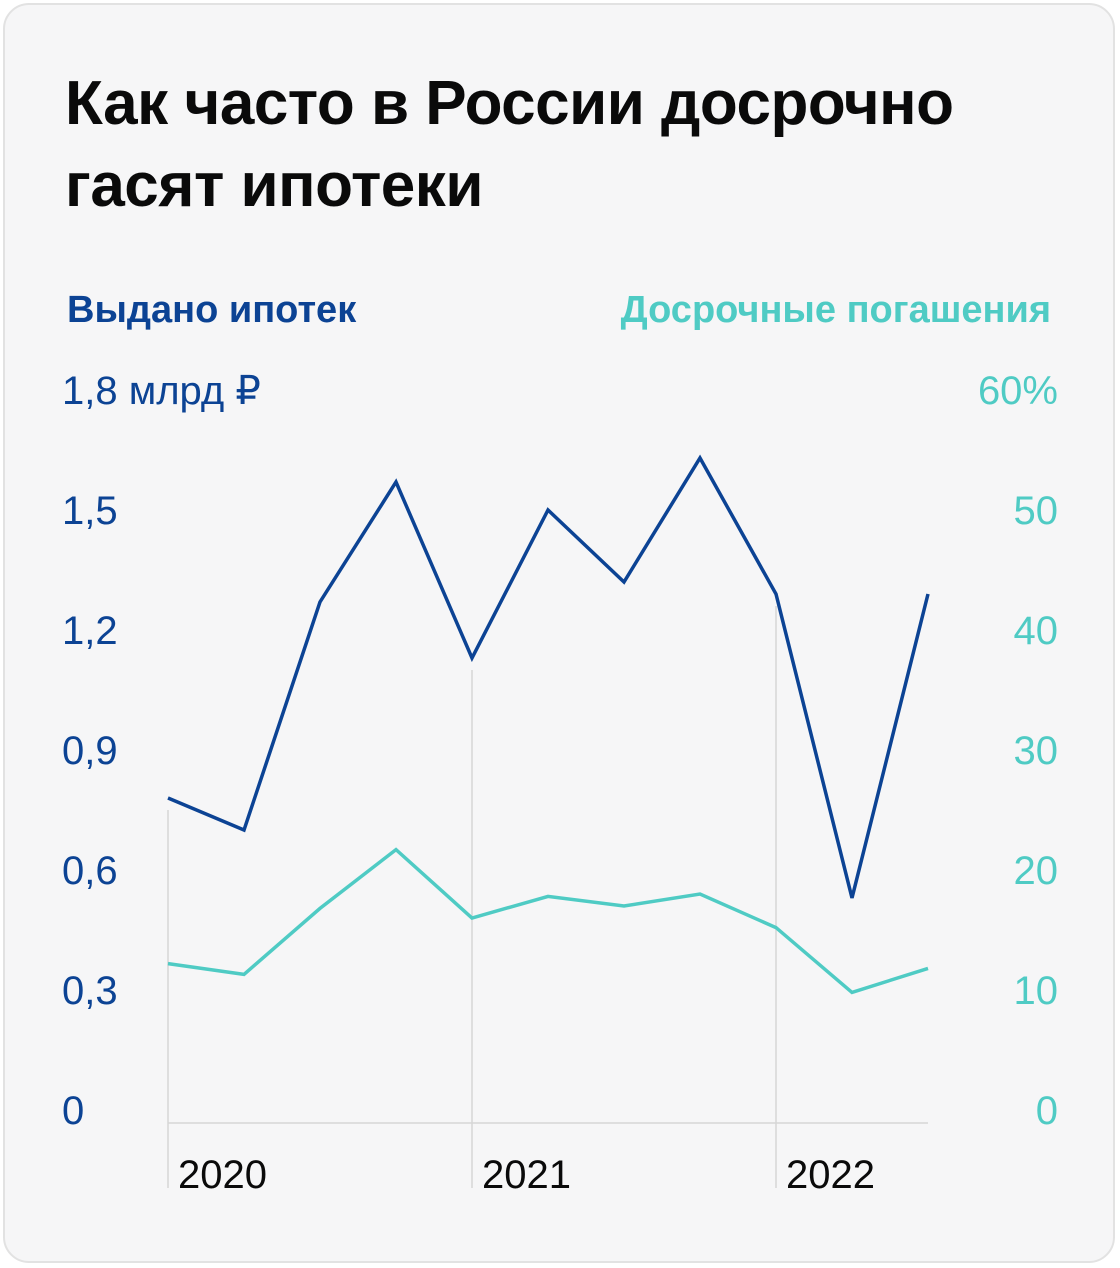  I want to click on y-right-tick-label: 30, so click(1036, 751).